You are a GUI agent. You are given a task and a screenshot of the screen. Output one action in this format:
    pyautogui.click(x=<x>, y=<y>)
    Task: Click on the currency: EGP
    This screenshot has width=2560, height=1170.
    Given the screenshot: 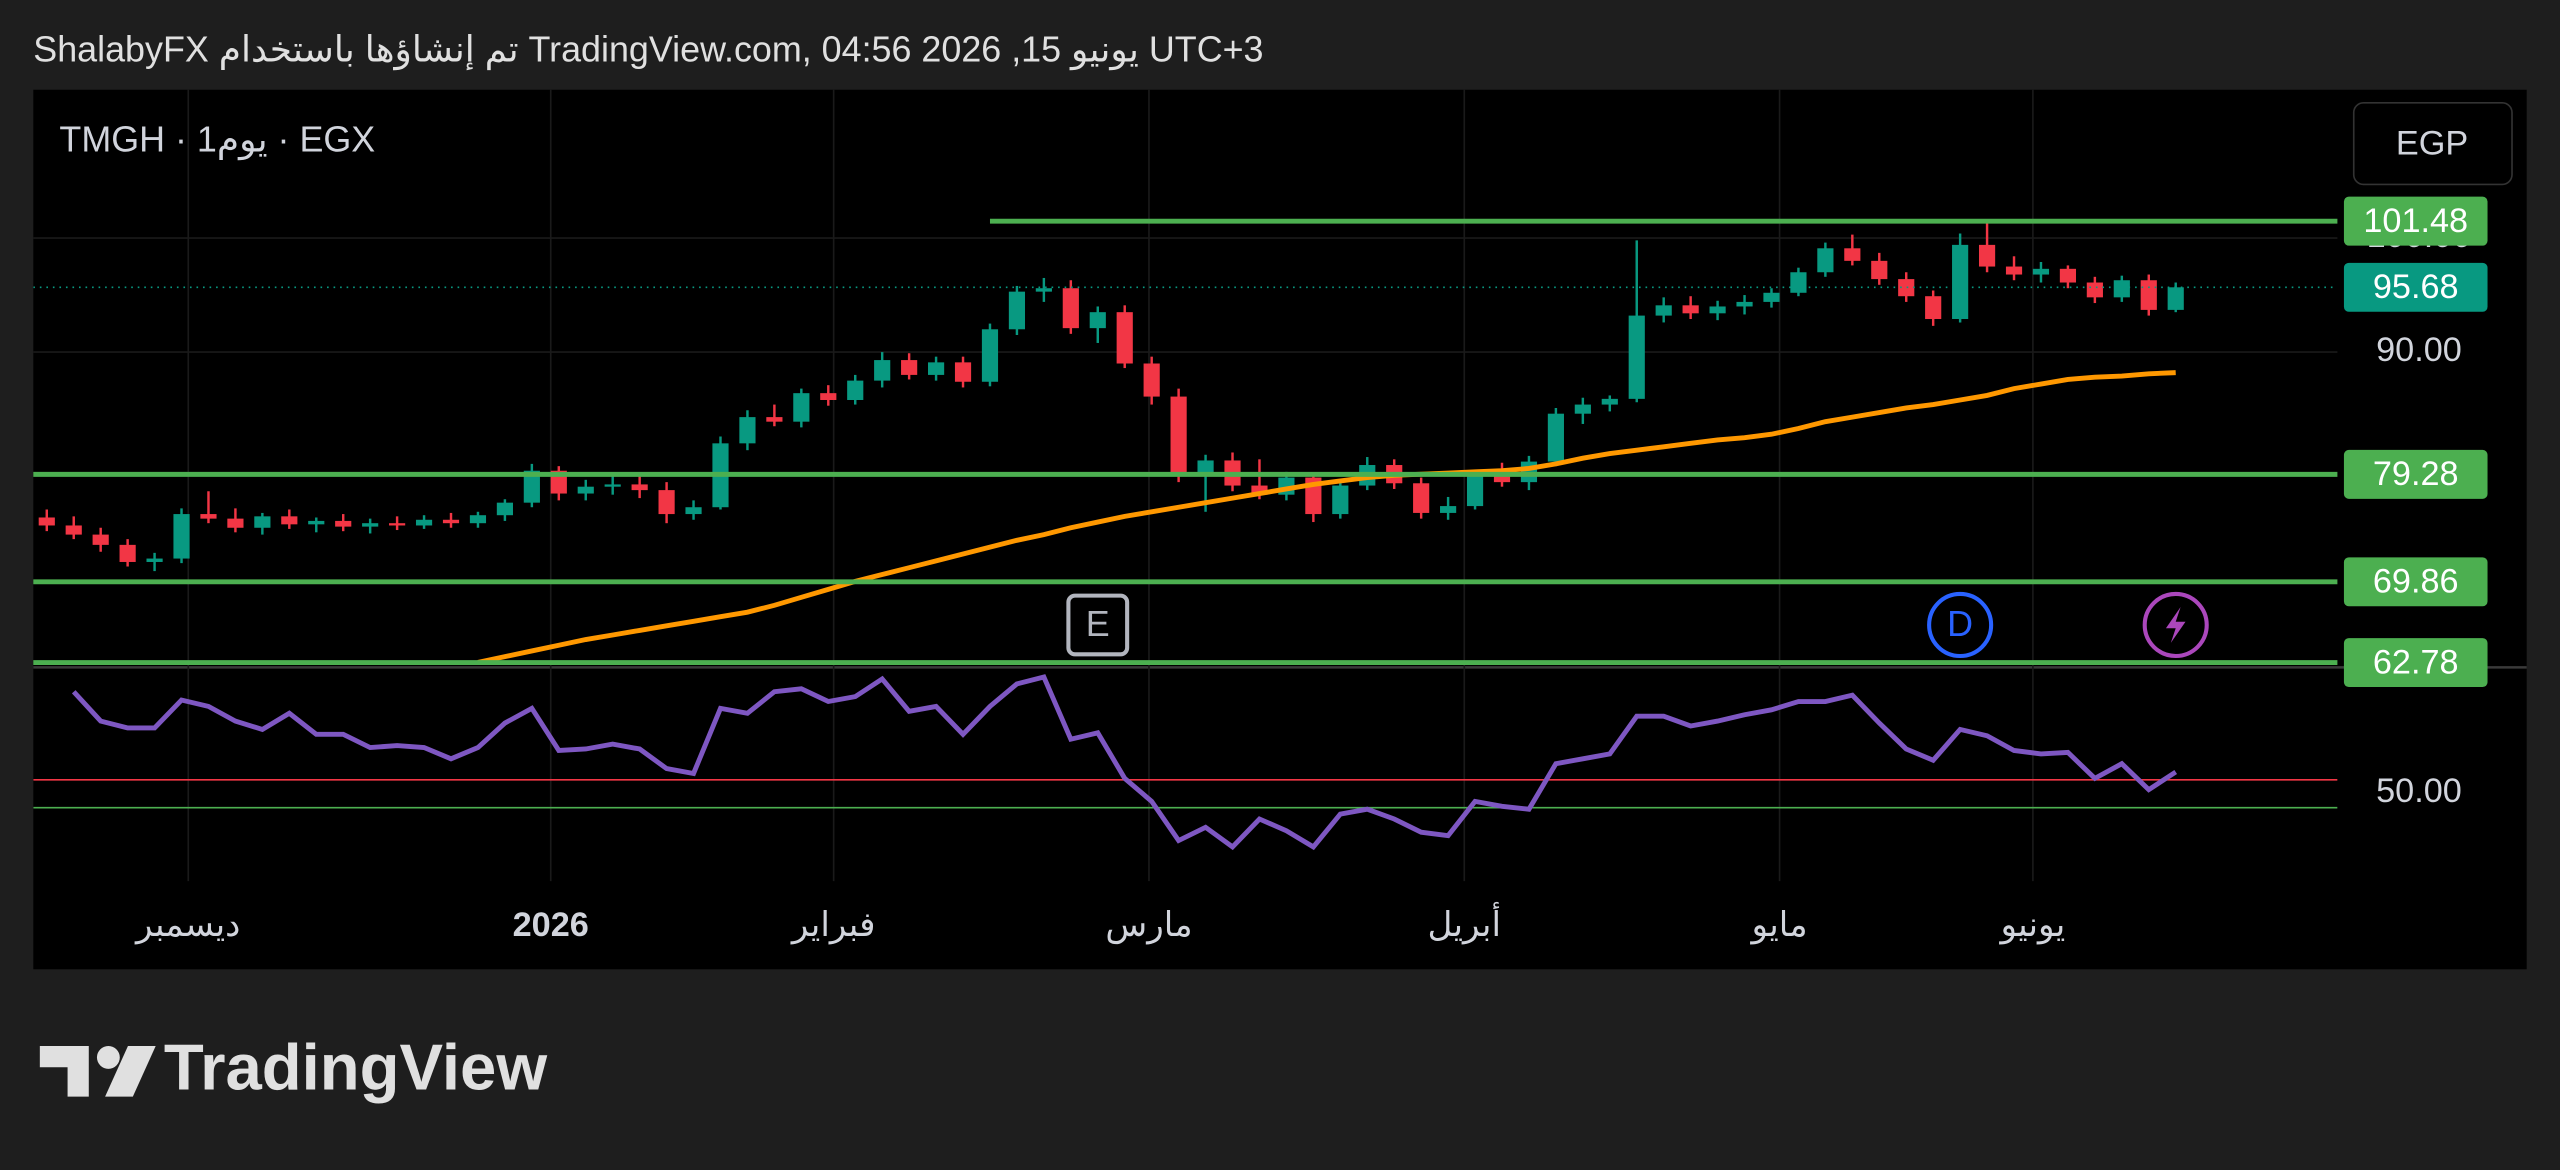 What is the action you would take?
    pyautogui.click(x=2432, y=143)
    